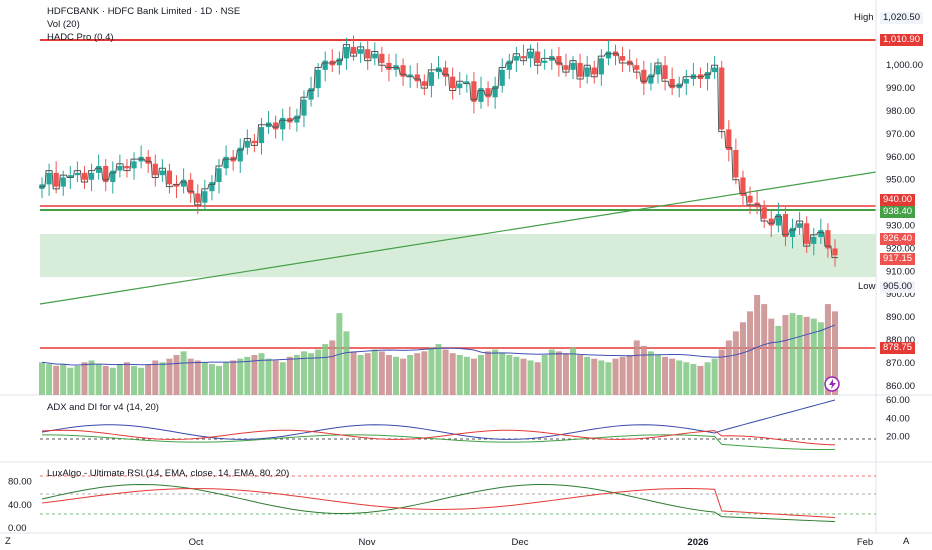  Describe the element at coordinates (898, 287) in the screenshot. I see `low-value: 905.00` at that location.